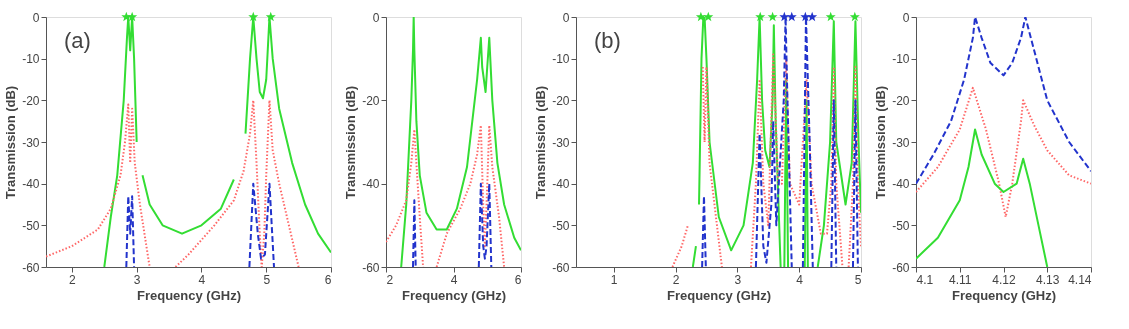 The width and height of the screenshot is (1129, 329). Describe the element at coordinates (607, 40) in the screenshot. I see `annotation: (b)` at that location.